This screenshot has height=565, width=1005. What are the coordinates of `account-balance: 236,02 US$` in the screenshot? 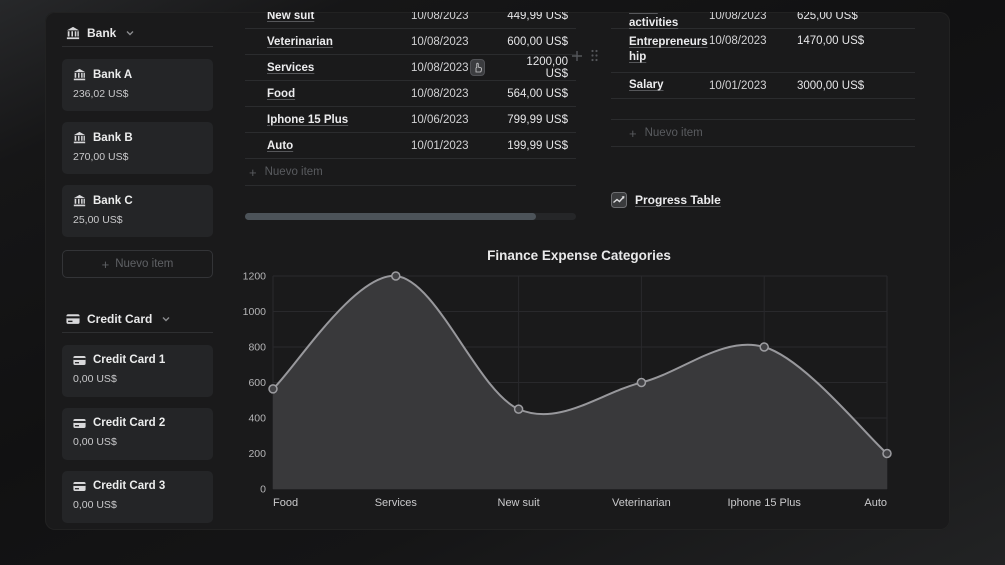 It's located at (101, 94).